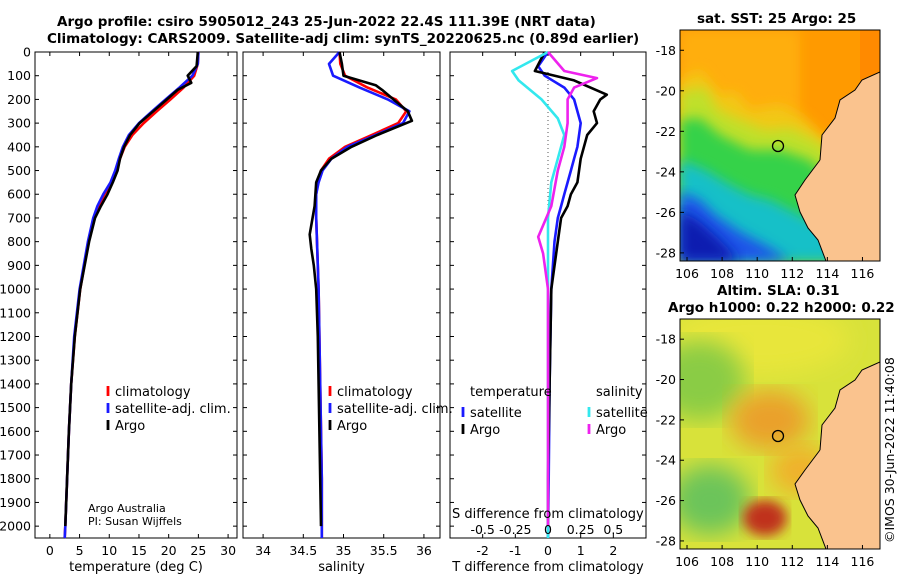  I want to click on sst-argo-marker, so click(778, 146).